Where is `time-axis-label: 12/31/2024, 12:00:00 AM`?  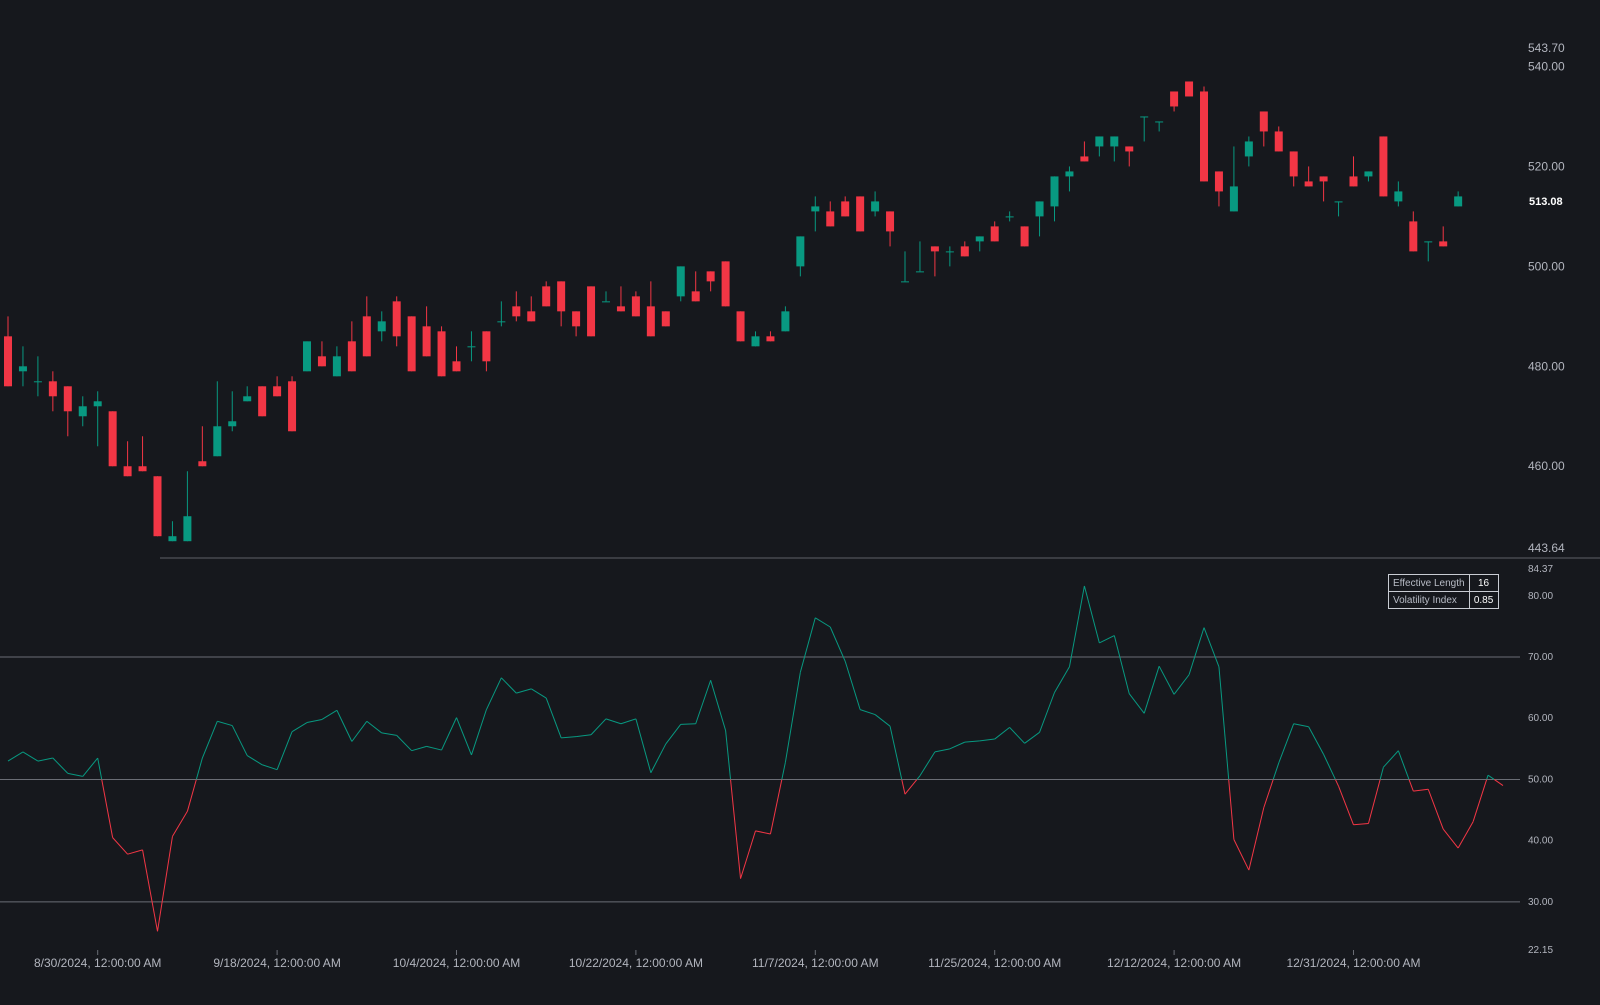 time-axis-label: 12/31/2024, 12:00:00 AM is located at coordinates (1353, 963).